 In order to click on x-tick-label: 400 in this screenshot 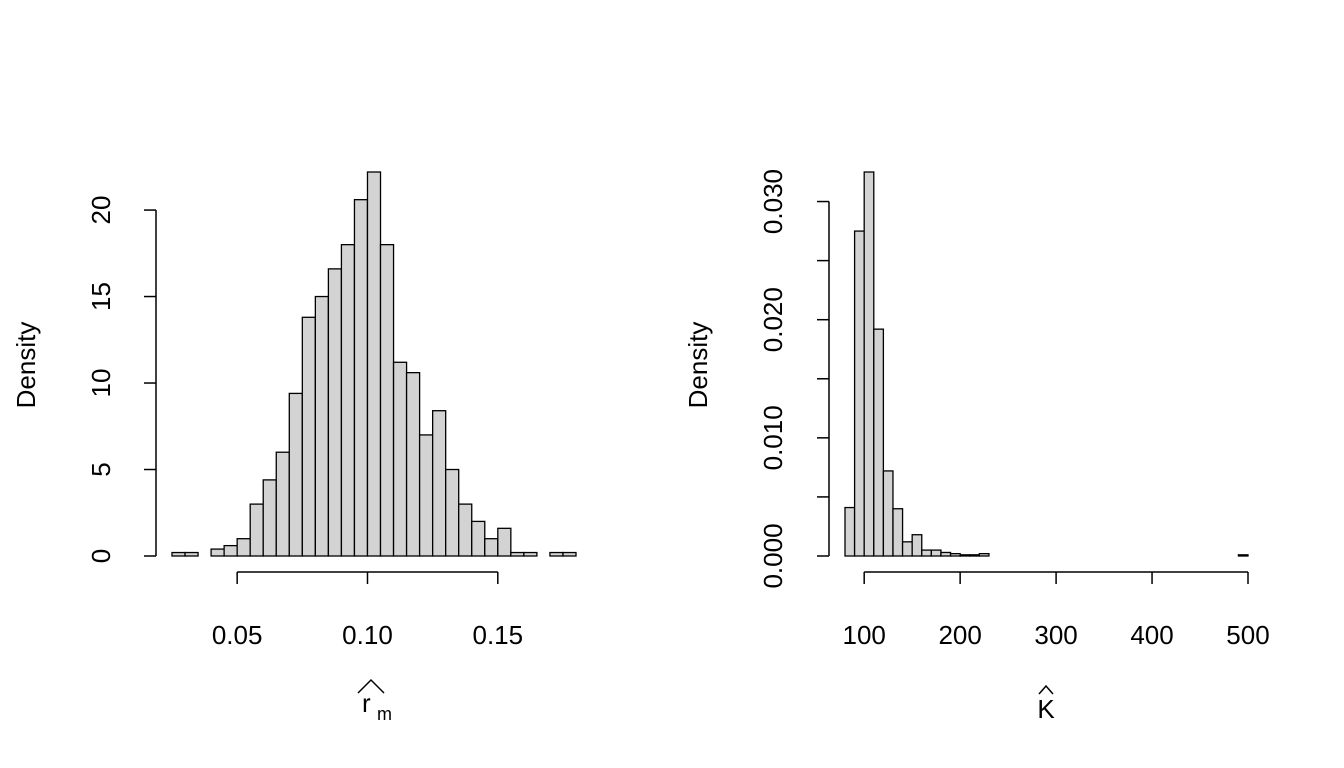, I will do `click(1151, 635)`.